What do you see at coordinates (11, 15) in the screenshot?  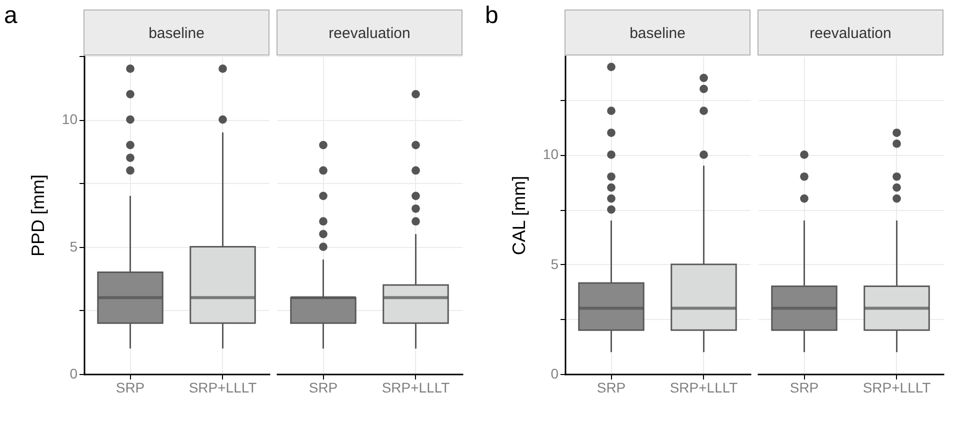 I see `text: a` at bounding box center [11, 15].